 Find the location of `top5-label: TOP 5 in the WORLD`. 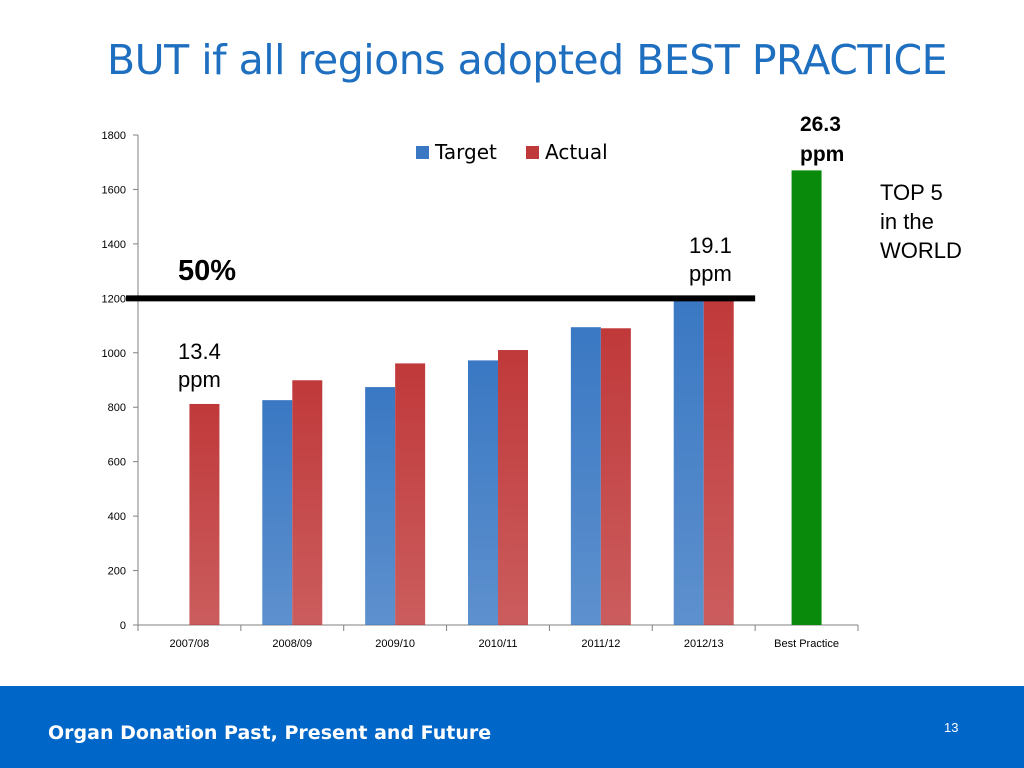

top5-label: TOP 5 in the WORLD is located at coordinates (921, 221).